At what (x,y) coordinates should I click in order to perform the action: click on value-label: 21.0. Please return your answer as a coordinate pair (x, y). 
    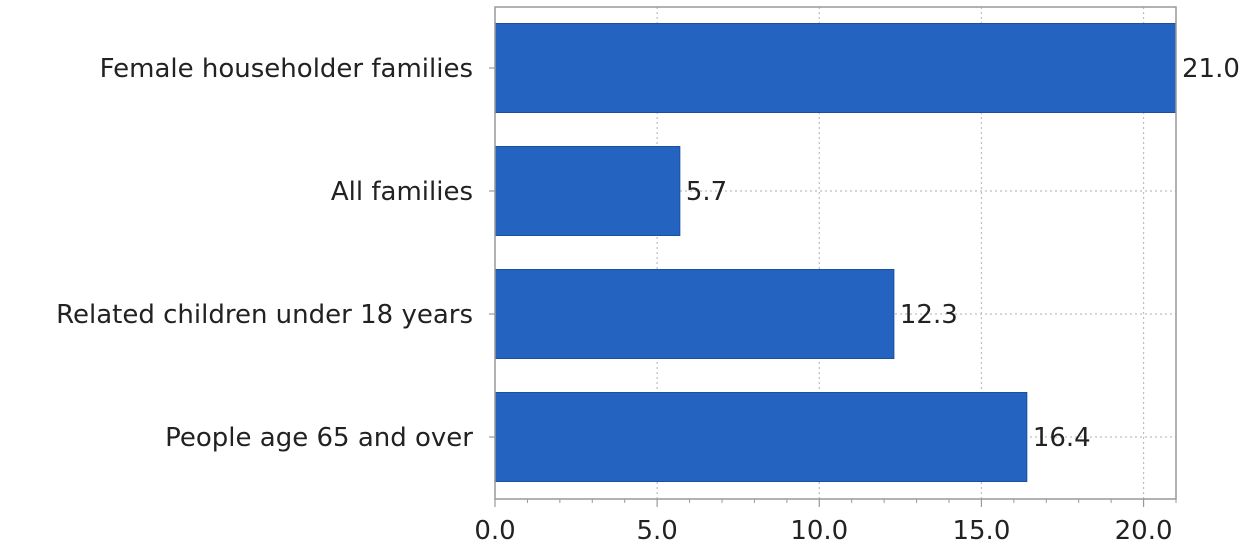
    Looking at the image, I should click on (1211, 69).